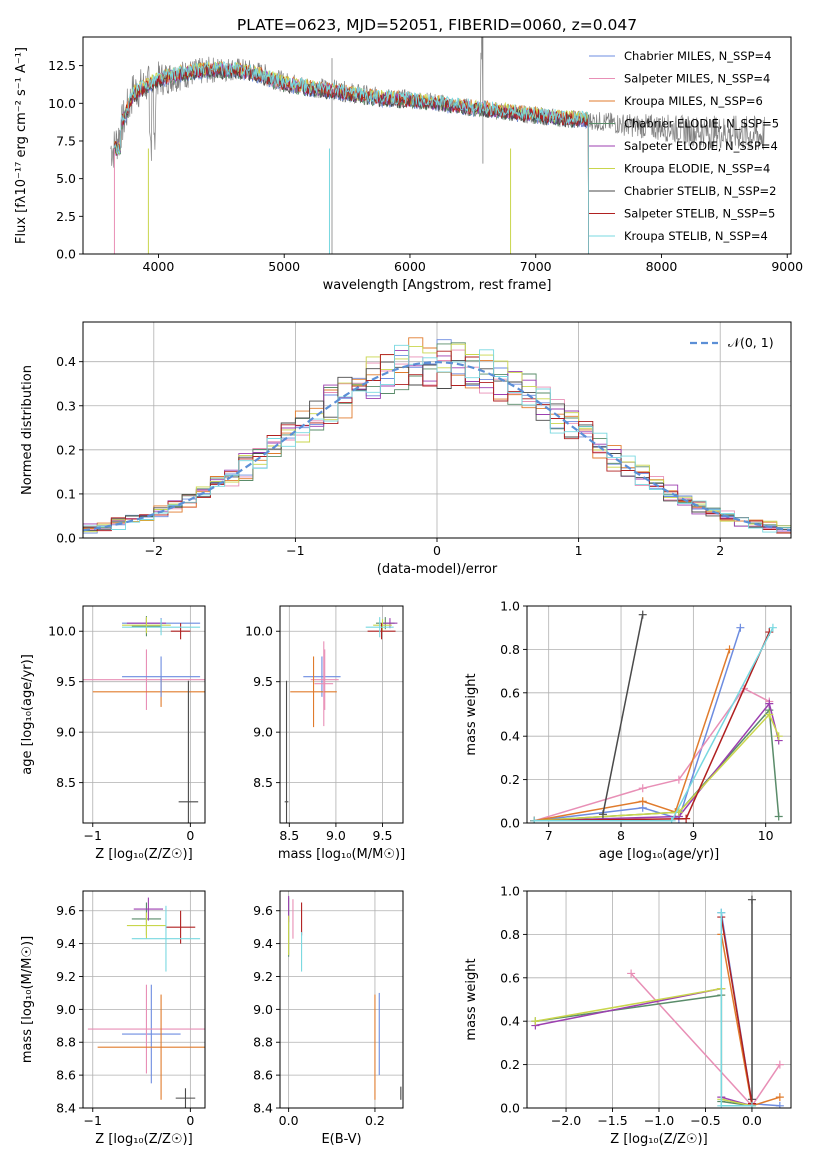 This screenshot has height=1170, width=819. What do you see at coordinates (536, 266) in the screenshot?
I see `tick-label-x: 7000` at bounding box center [536, 266].